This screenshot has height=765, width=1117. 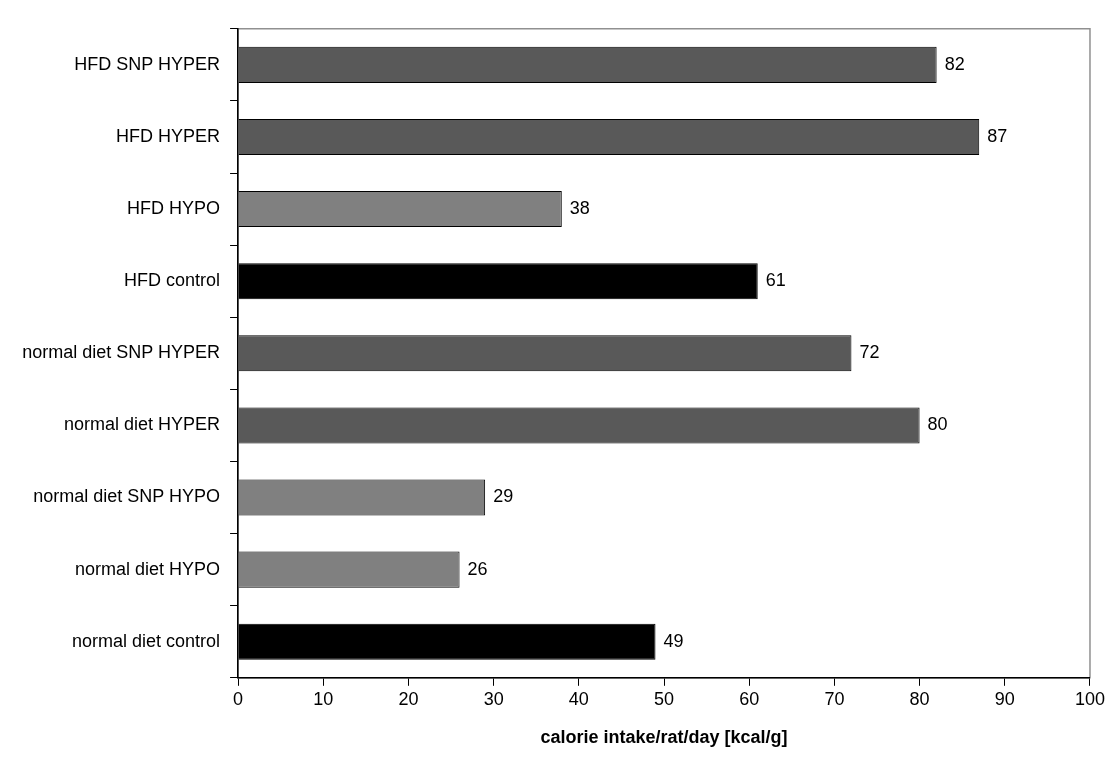 I want to click on data-label: 29, so click(x=503, y=496).